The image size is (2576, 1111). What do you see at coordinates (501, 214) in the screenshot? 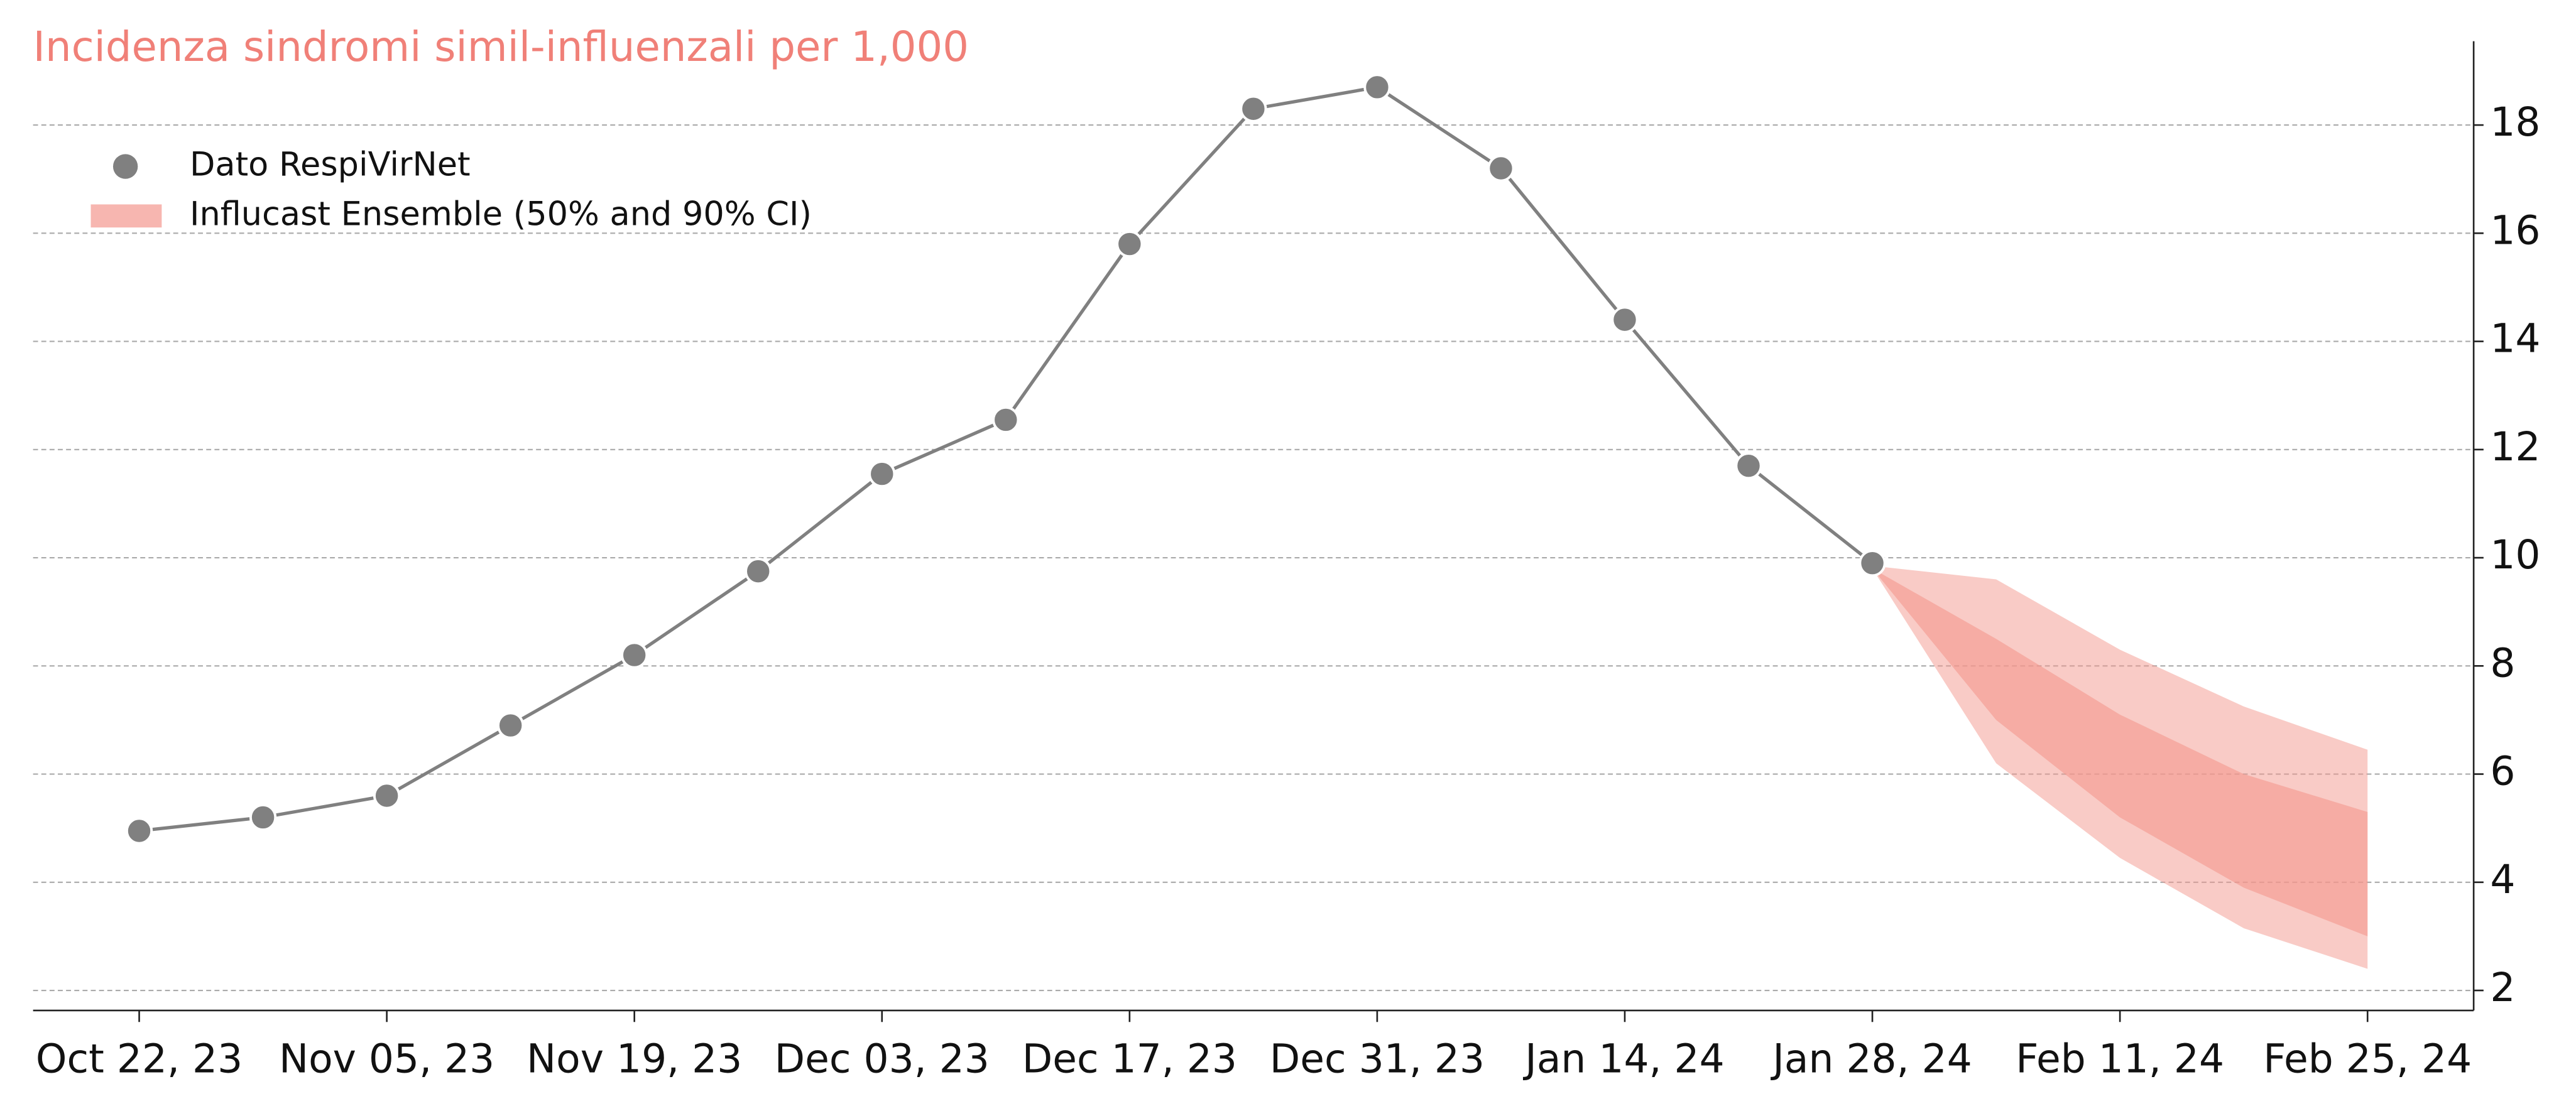
I see `legend-label: Influcast Ensemble (50% and 90% CI)` at bounding box center [501, 214].